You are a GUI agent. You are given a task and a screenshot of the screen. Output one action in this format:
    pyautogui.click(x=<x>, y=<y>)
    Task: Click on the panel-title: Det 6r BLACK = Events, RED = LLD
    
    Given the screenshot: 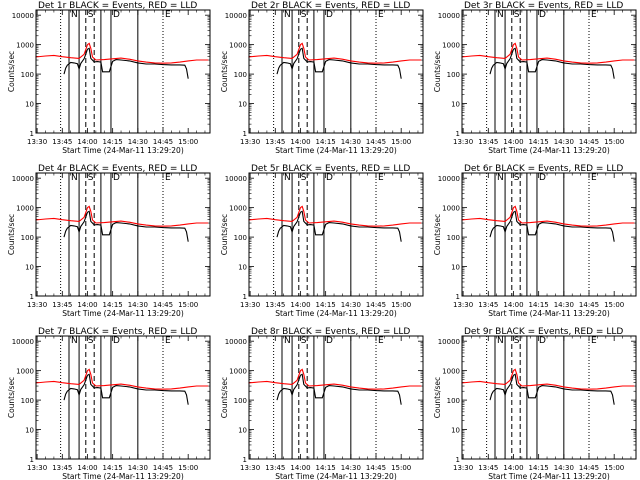 What is the action you would take?
    pyautogui.click(x=543, y=169)
    